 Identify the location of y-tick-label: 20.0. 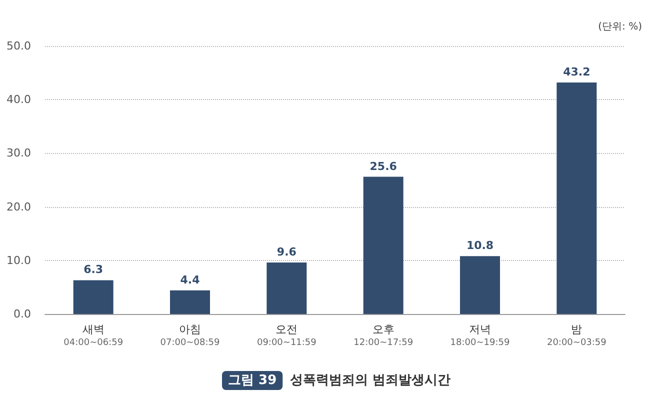
(18, 207).